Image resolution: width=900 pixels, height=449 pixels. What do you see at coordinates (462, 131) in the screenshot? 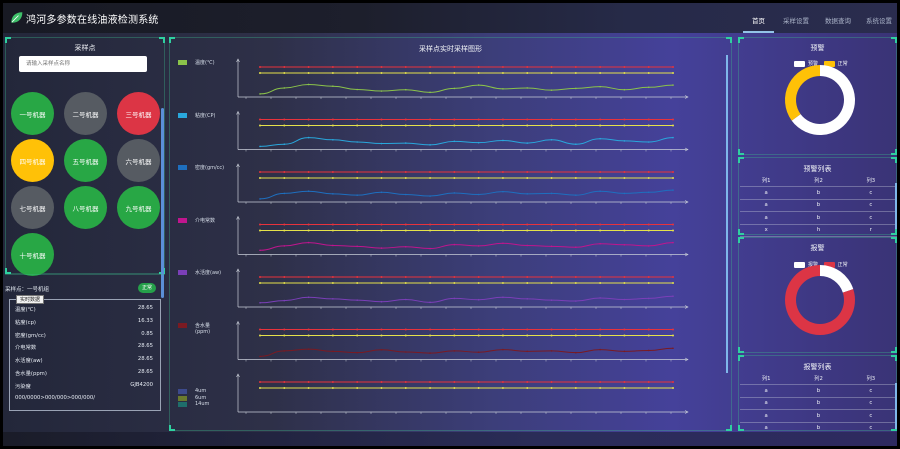
I see `sensor-chart` at bounding box center [462, 131].